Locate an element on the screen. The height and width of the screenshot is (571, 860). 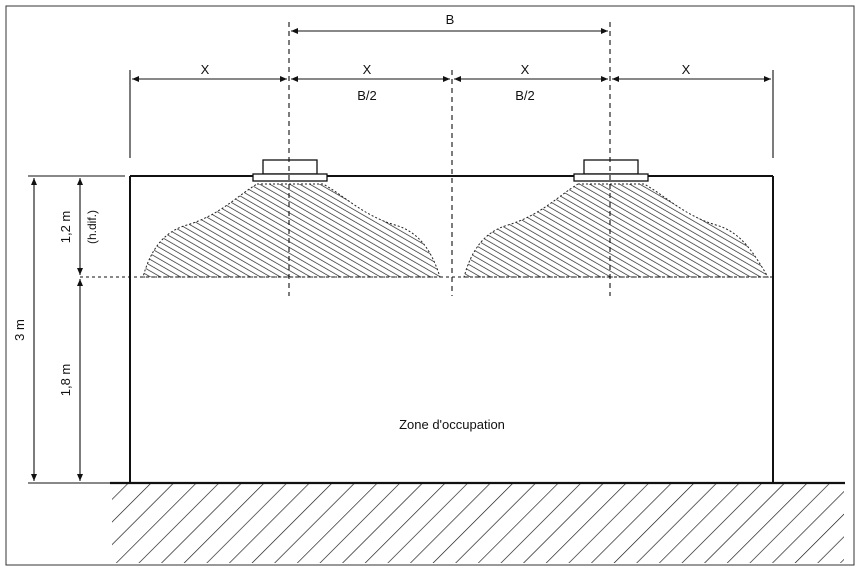
occupied-zone-label: Zone d'occupation is located at coordinates (452, 424).